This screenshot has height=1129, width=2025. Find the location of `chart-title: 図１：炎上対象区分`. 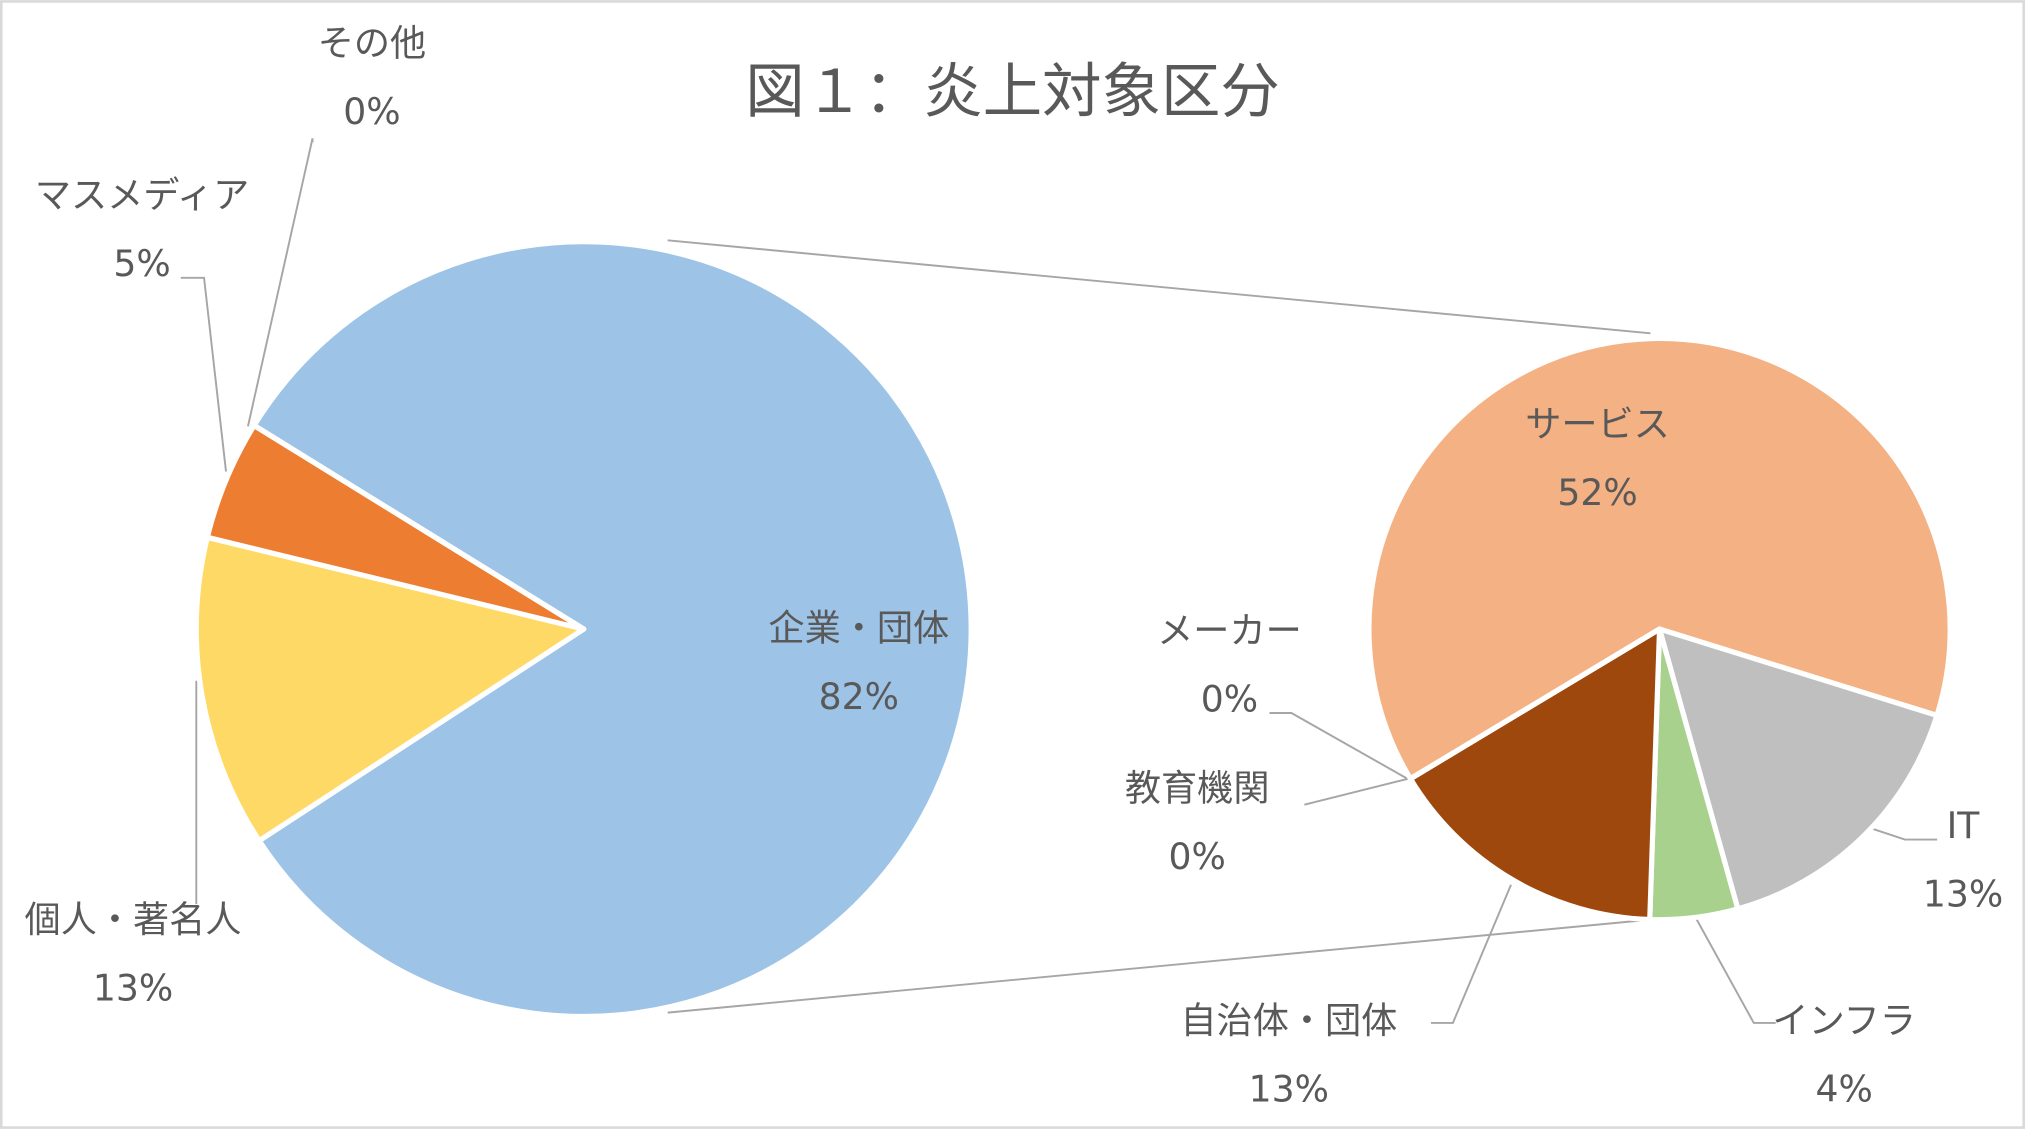

chart-title: 図１：炎上対象区分 is located at coordinates (1012, 92).